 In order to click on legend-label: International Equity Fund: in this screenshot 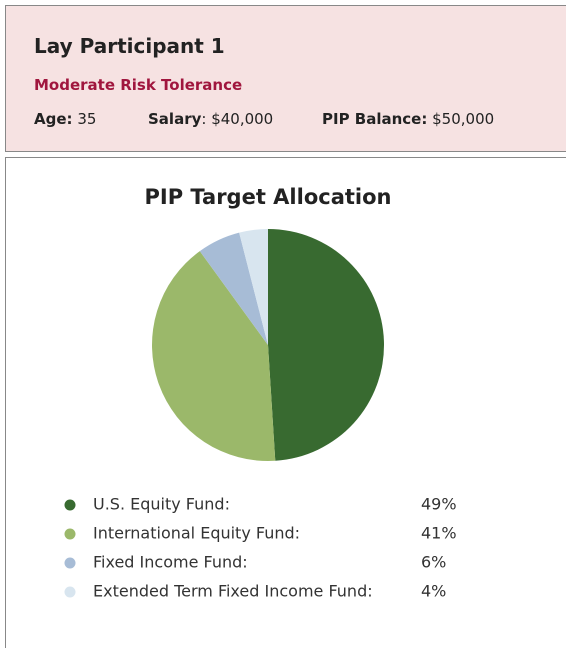, I will do `click(196, 533)`.